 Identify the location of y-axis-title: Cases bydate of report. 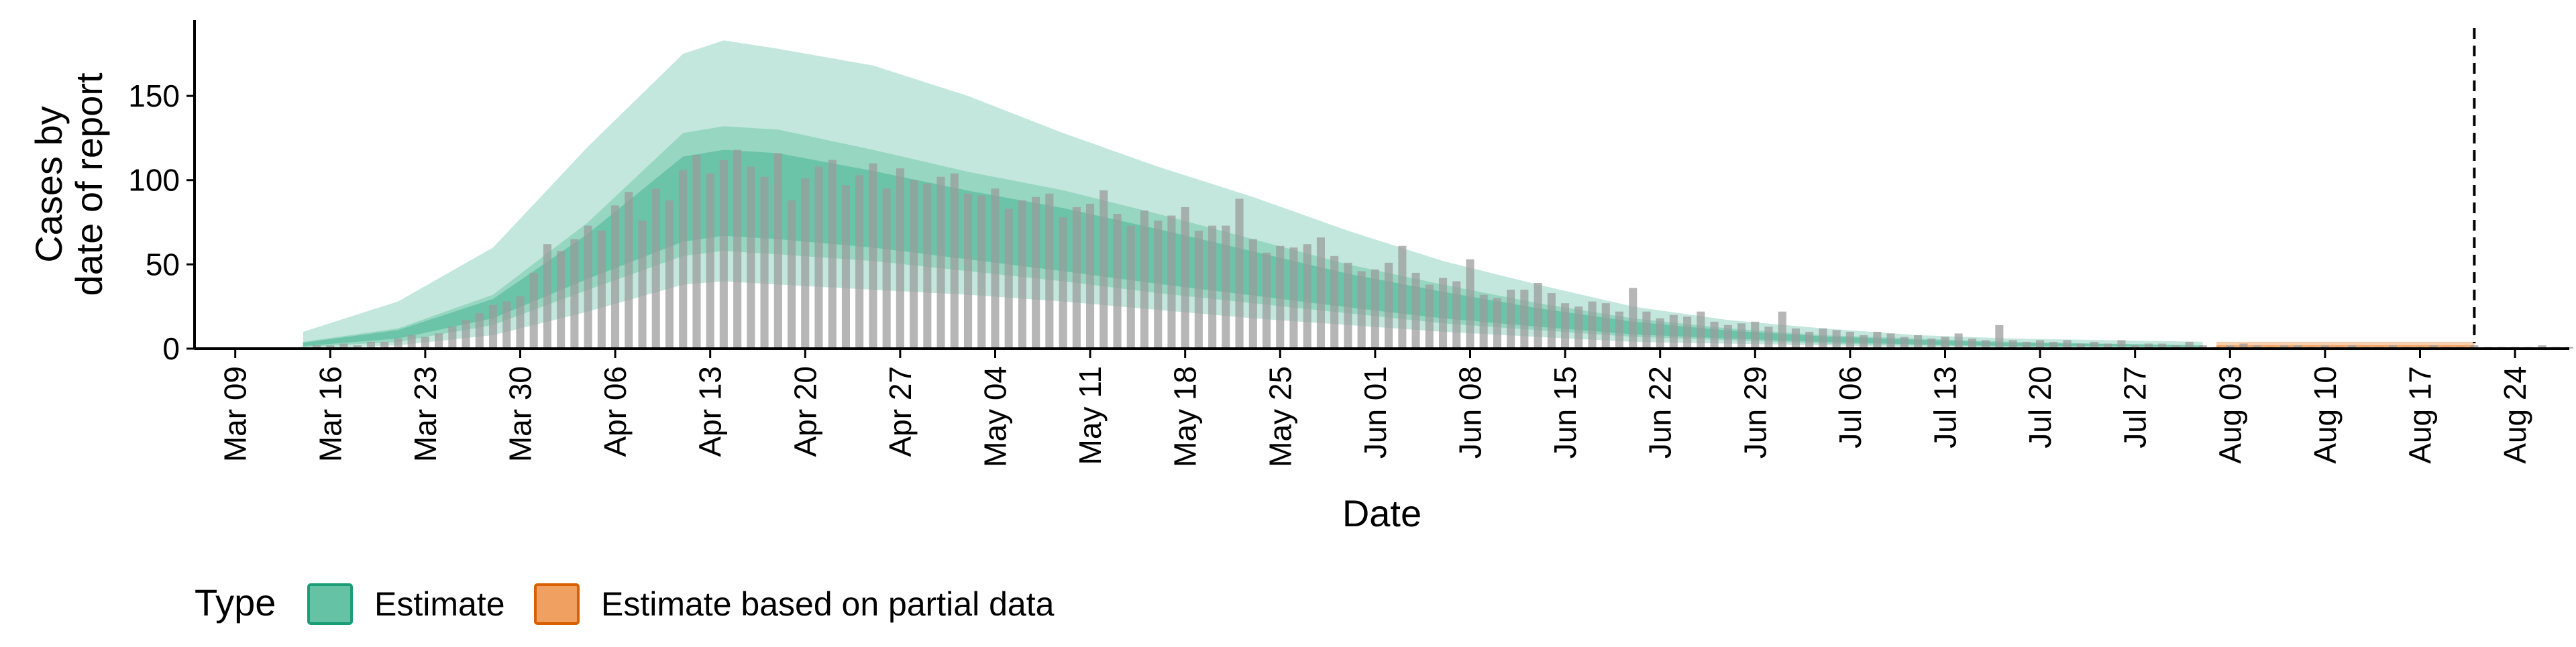
(69, 184).